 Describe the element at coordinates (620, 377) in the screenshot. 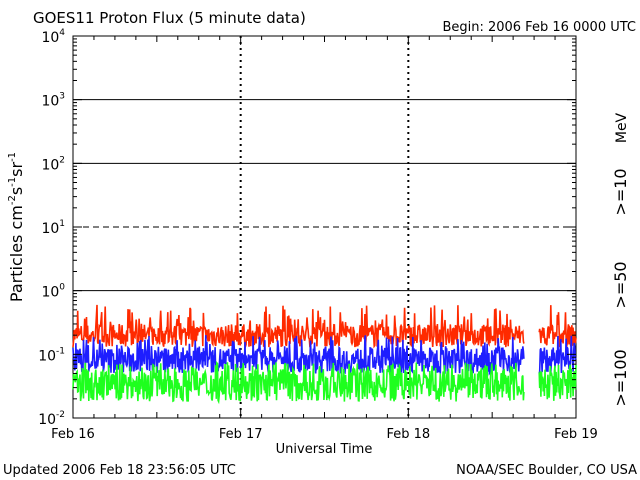

I see `legend-series-100: >=100` at that location.